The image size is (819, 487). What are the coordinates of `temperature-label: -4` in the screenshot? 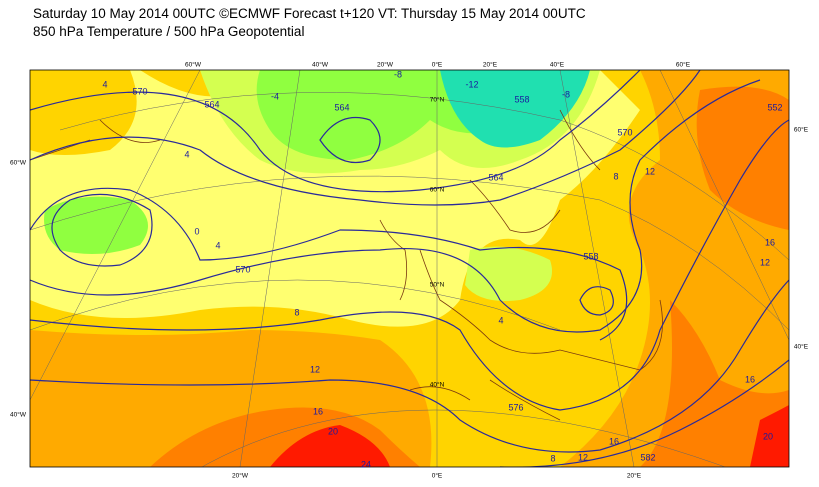 It's located at (275, 96).